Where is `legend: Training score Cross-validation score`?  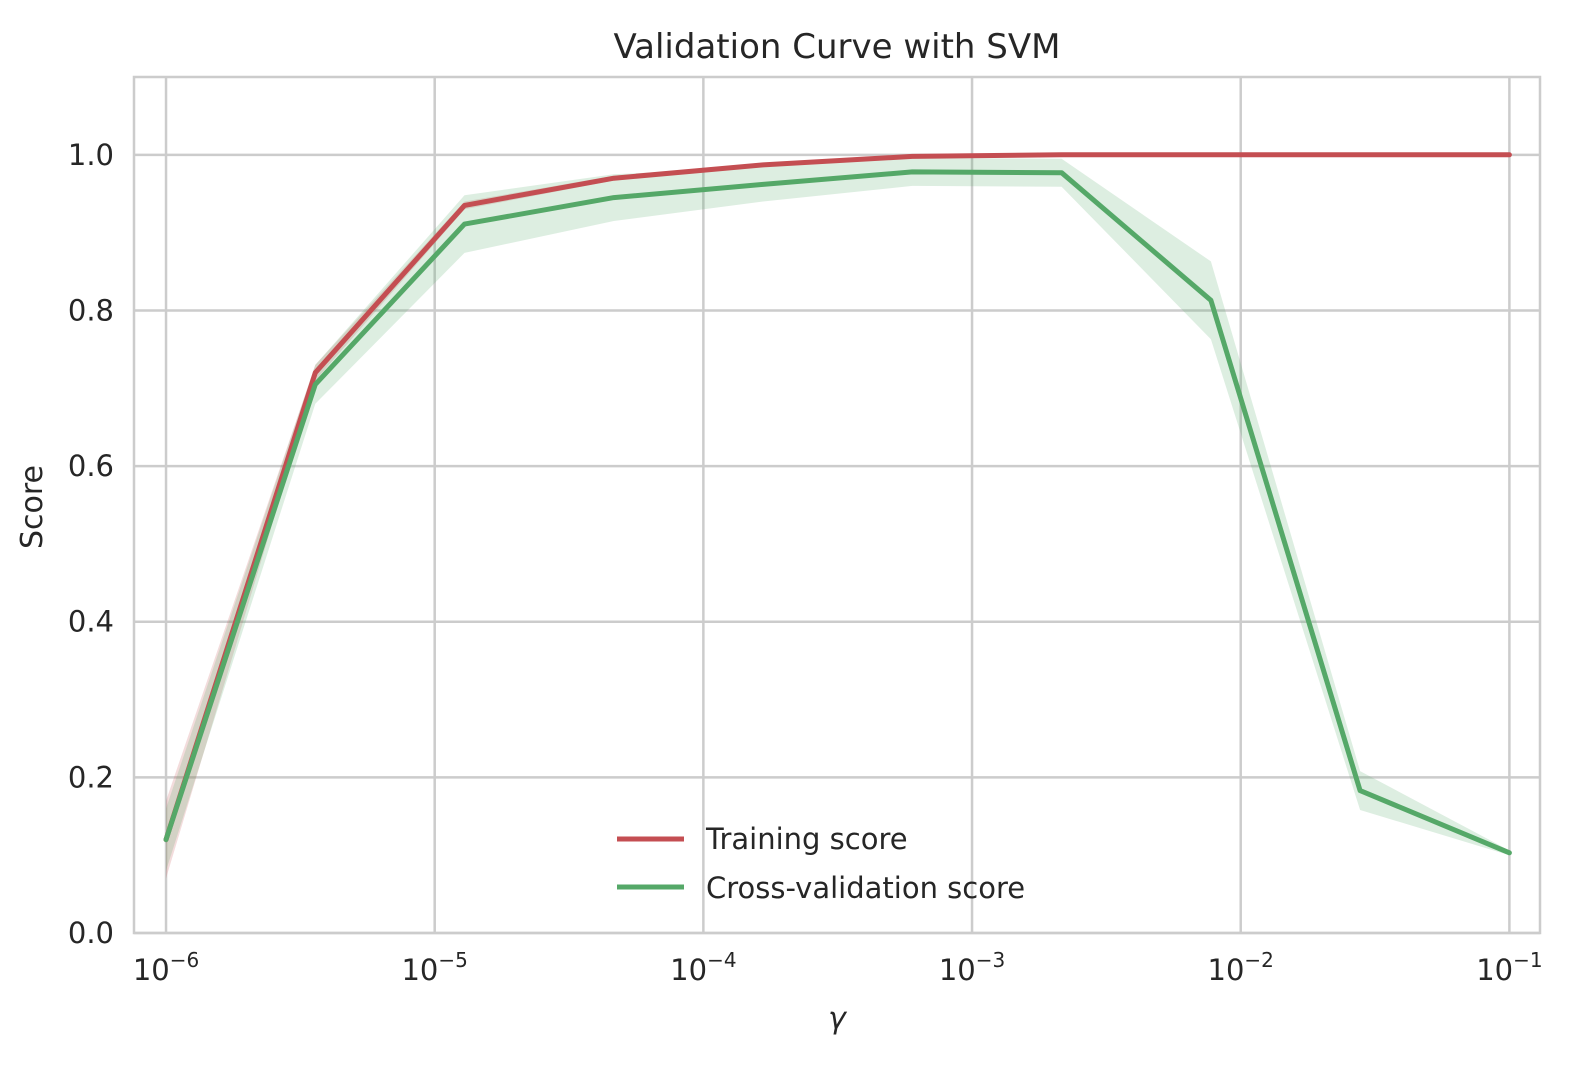
legend: Training score Cross-validation score is located at coordinates (821, 863).